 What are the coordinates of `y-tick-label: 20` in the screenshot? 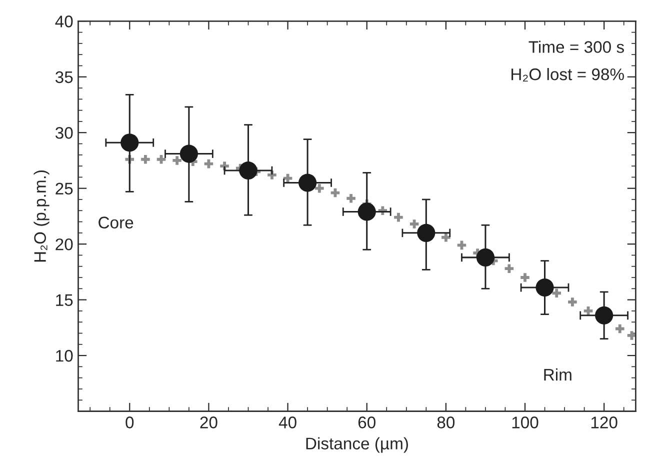 It's located at (64, 244).